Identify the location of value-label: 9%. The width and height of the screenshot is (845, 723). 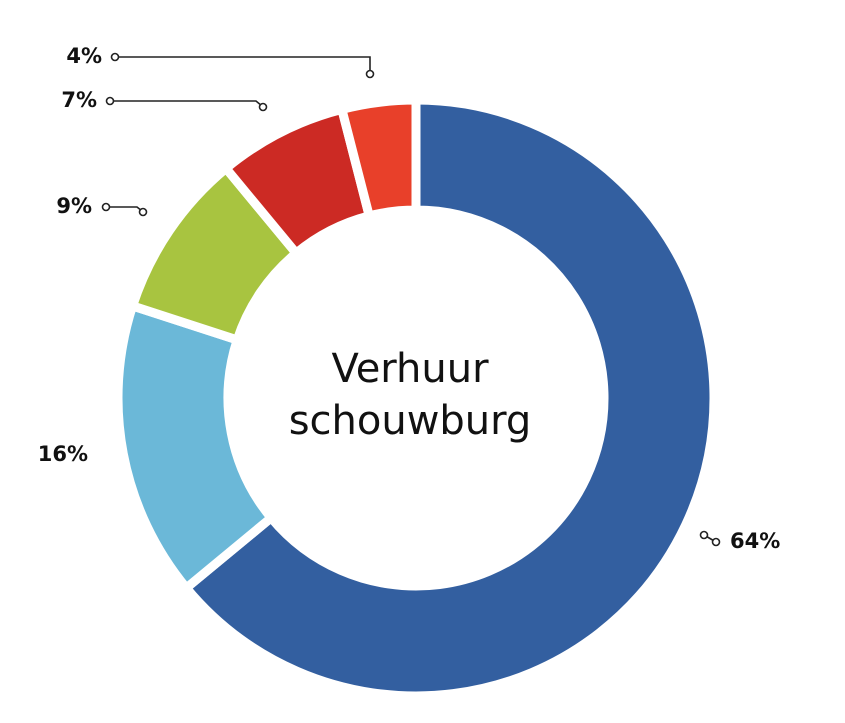
(74, 206).